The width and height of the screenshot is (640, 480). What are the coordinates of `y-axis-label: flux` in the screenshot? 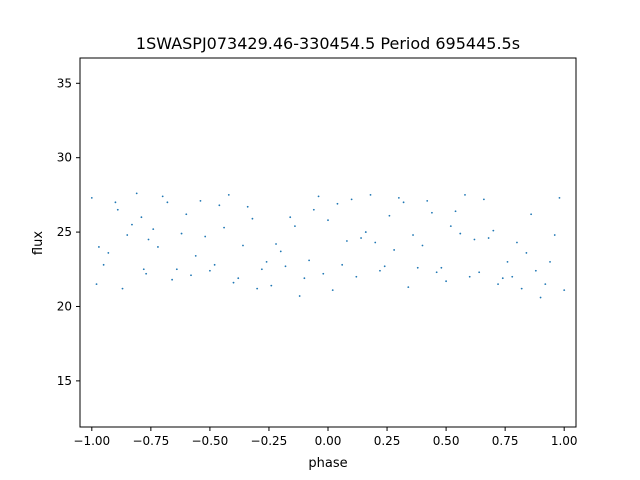 It's located at (38, 243).